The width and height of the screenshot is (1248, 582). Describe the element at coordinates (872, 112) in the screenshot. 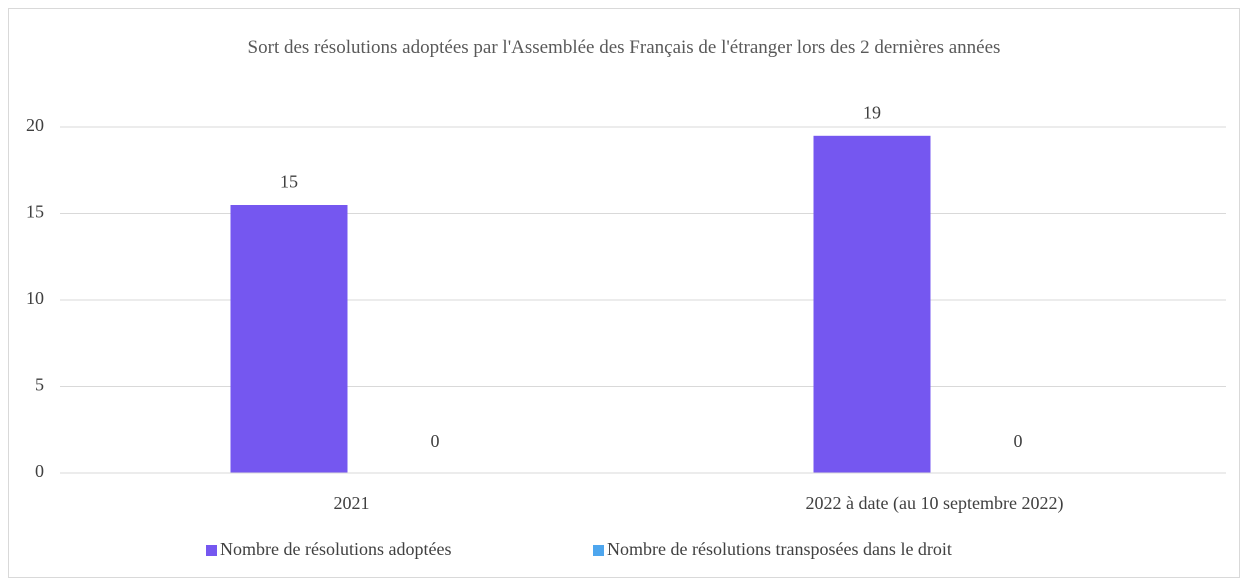

I see `value-label: 19` at that location.